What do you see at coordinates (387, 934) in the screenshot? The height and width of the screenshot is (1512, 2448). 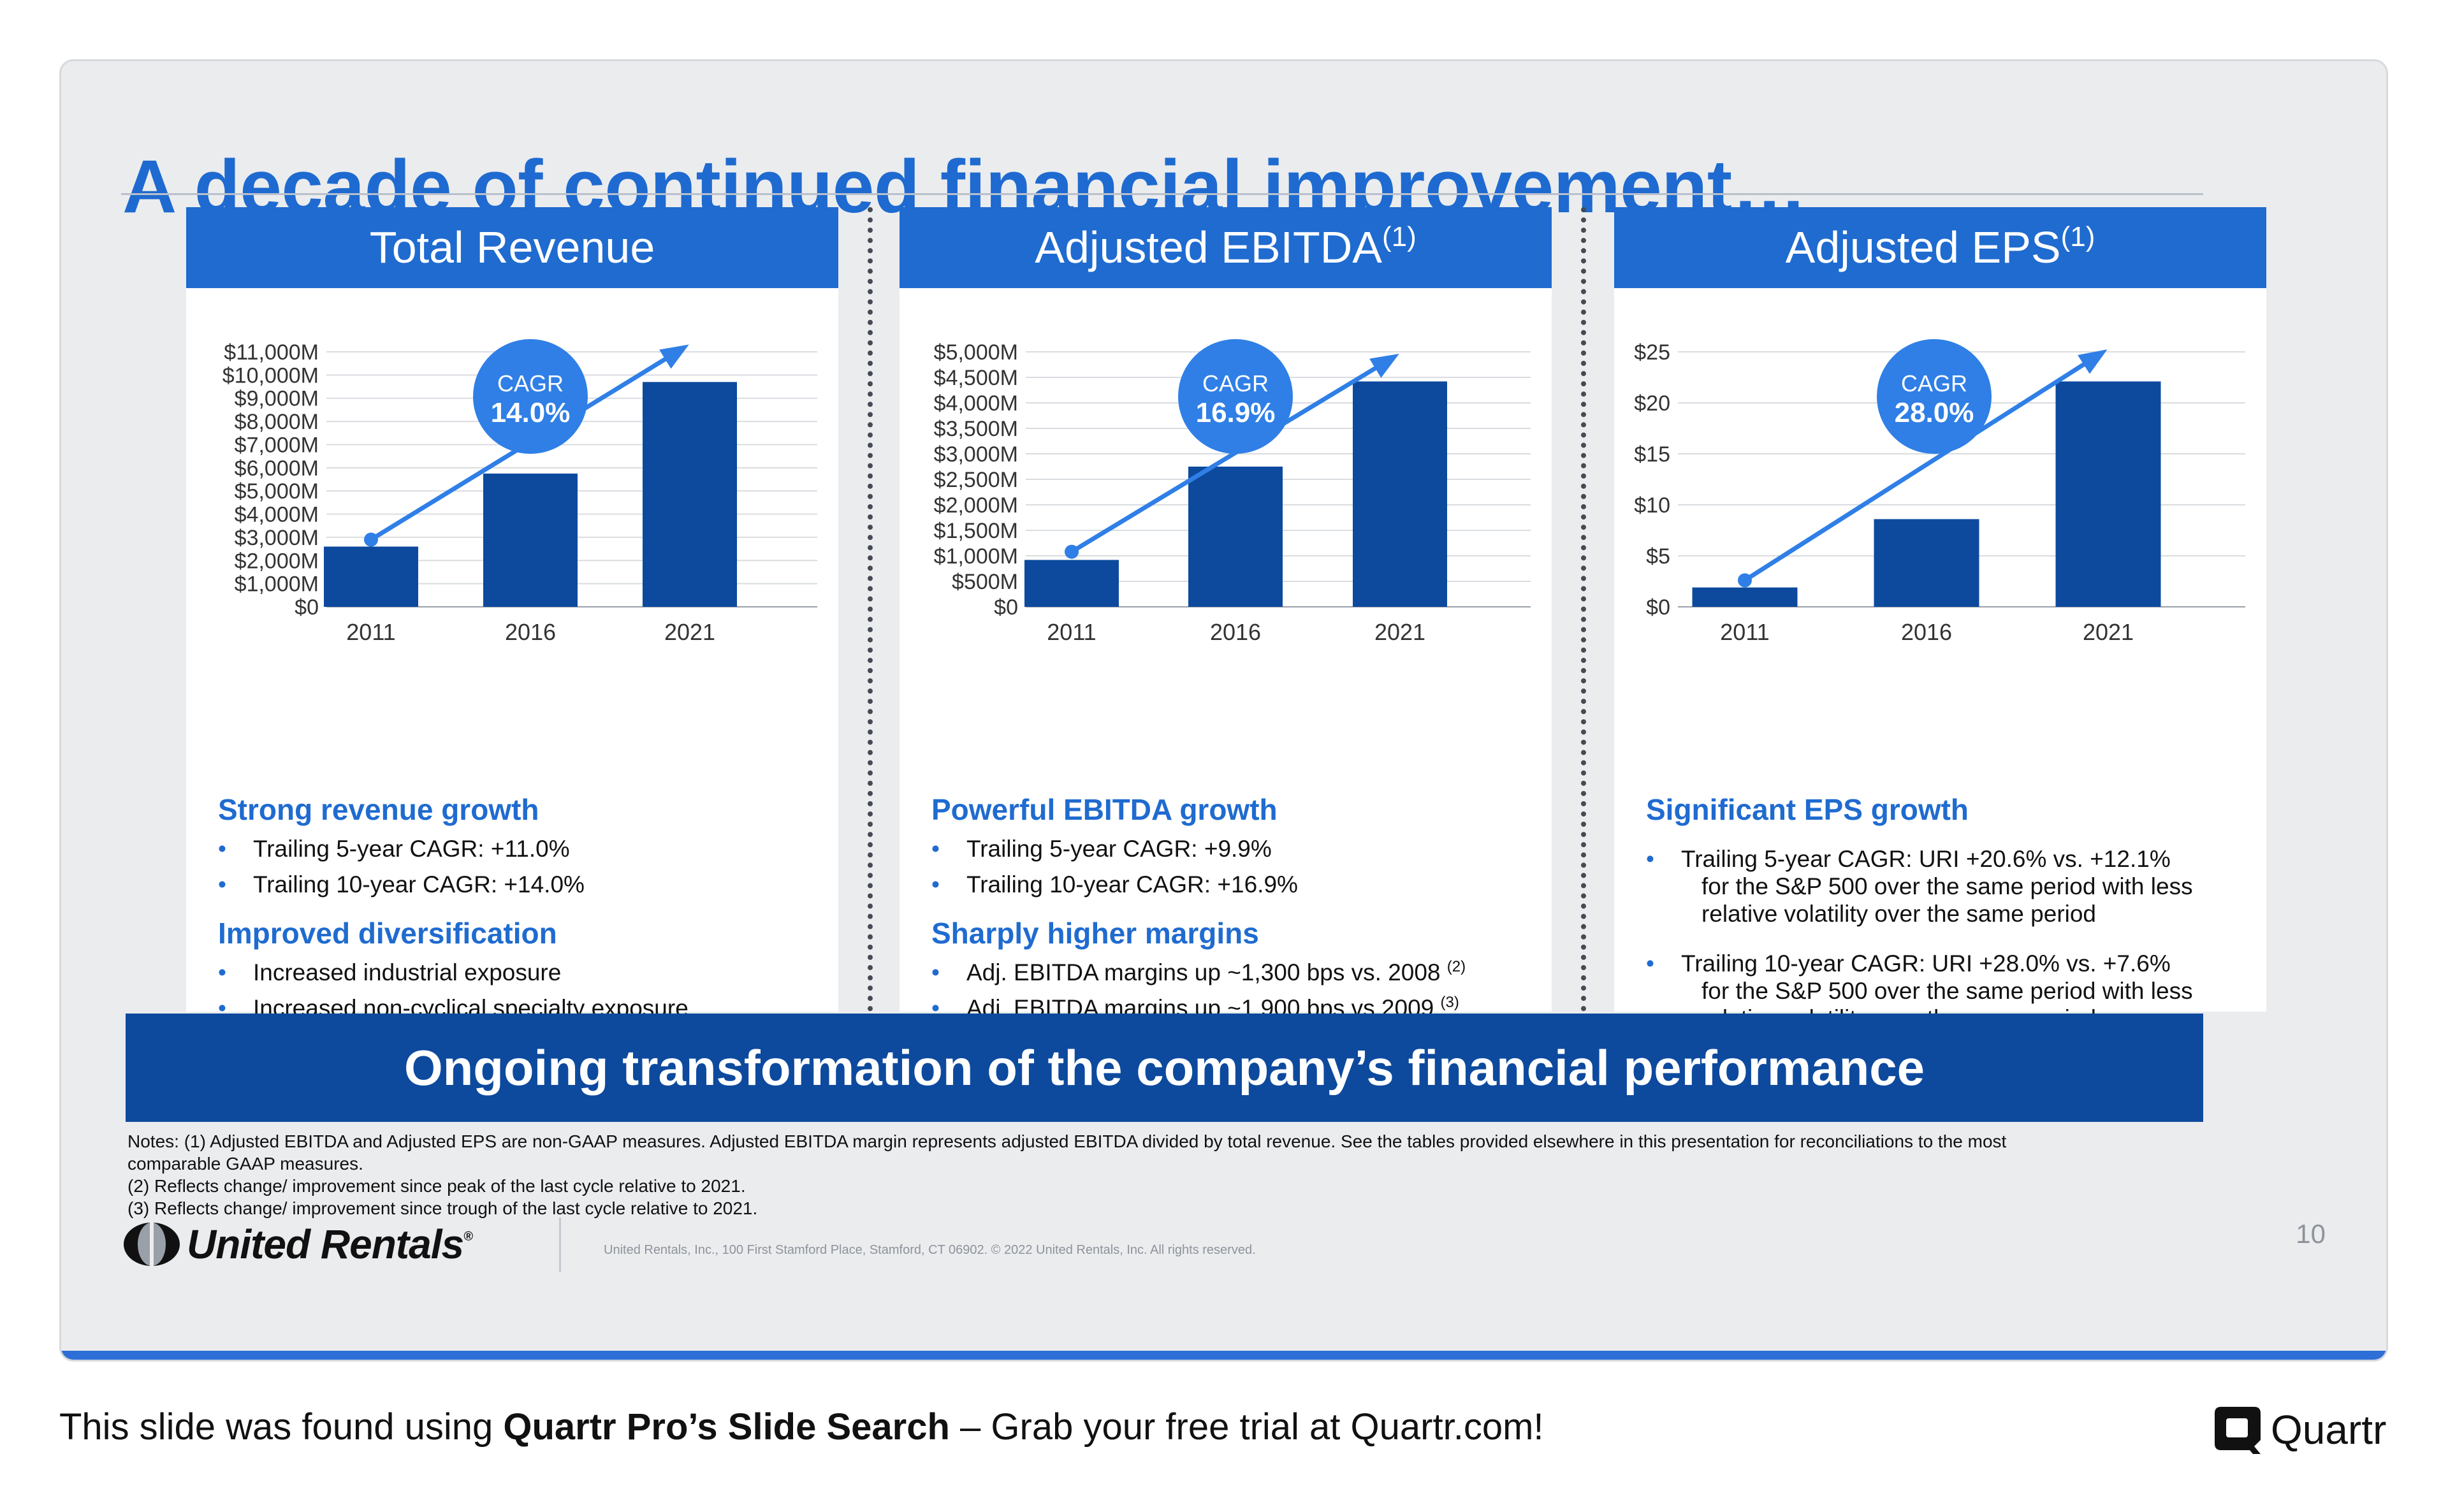 I see `section-heading: Improved diversification` at bounding box center [387, 934].